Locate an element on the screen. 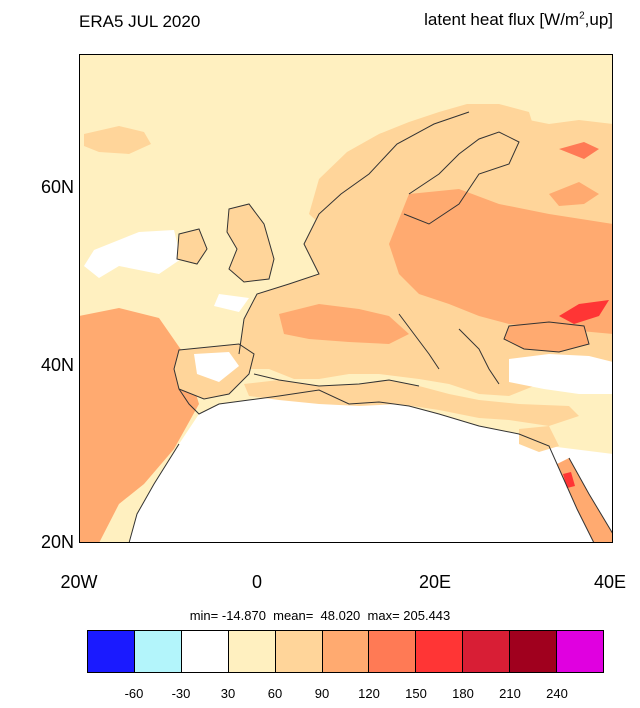 This screenshot has width=640, height=708. colorbar-tick-label: 90 is located at coordinates (322, 693).